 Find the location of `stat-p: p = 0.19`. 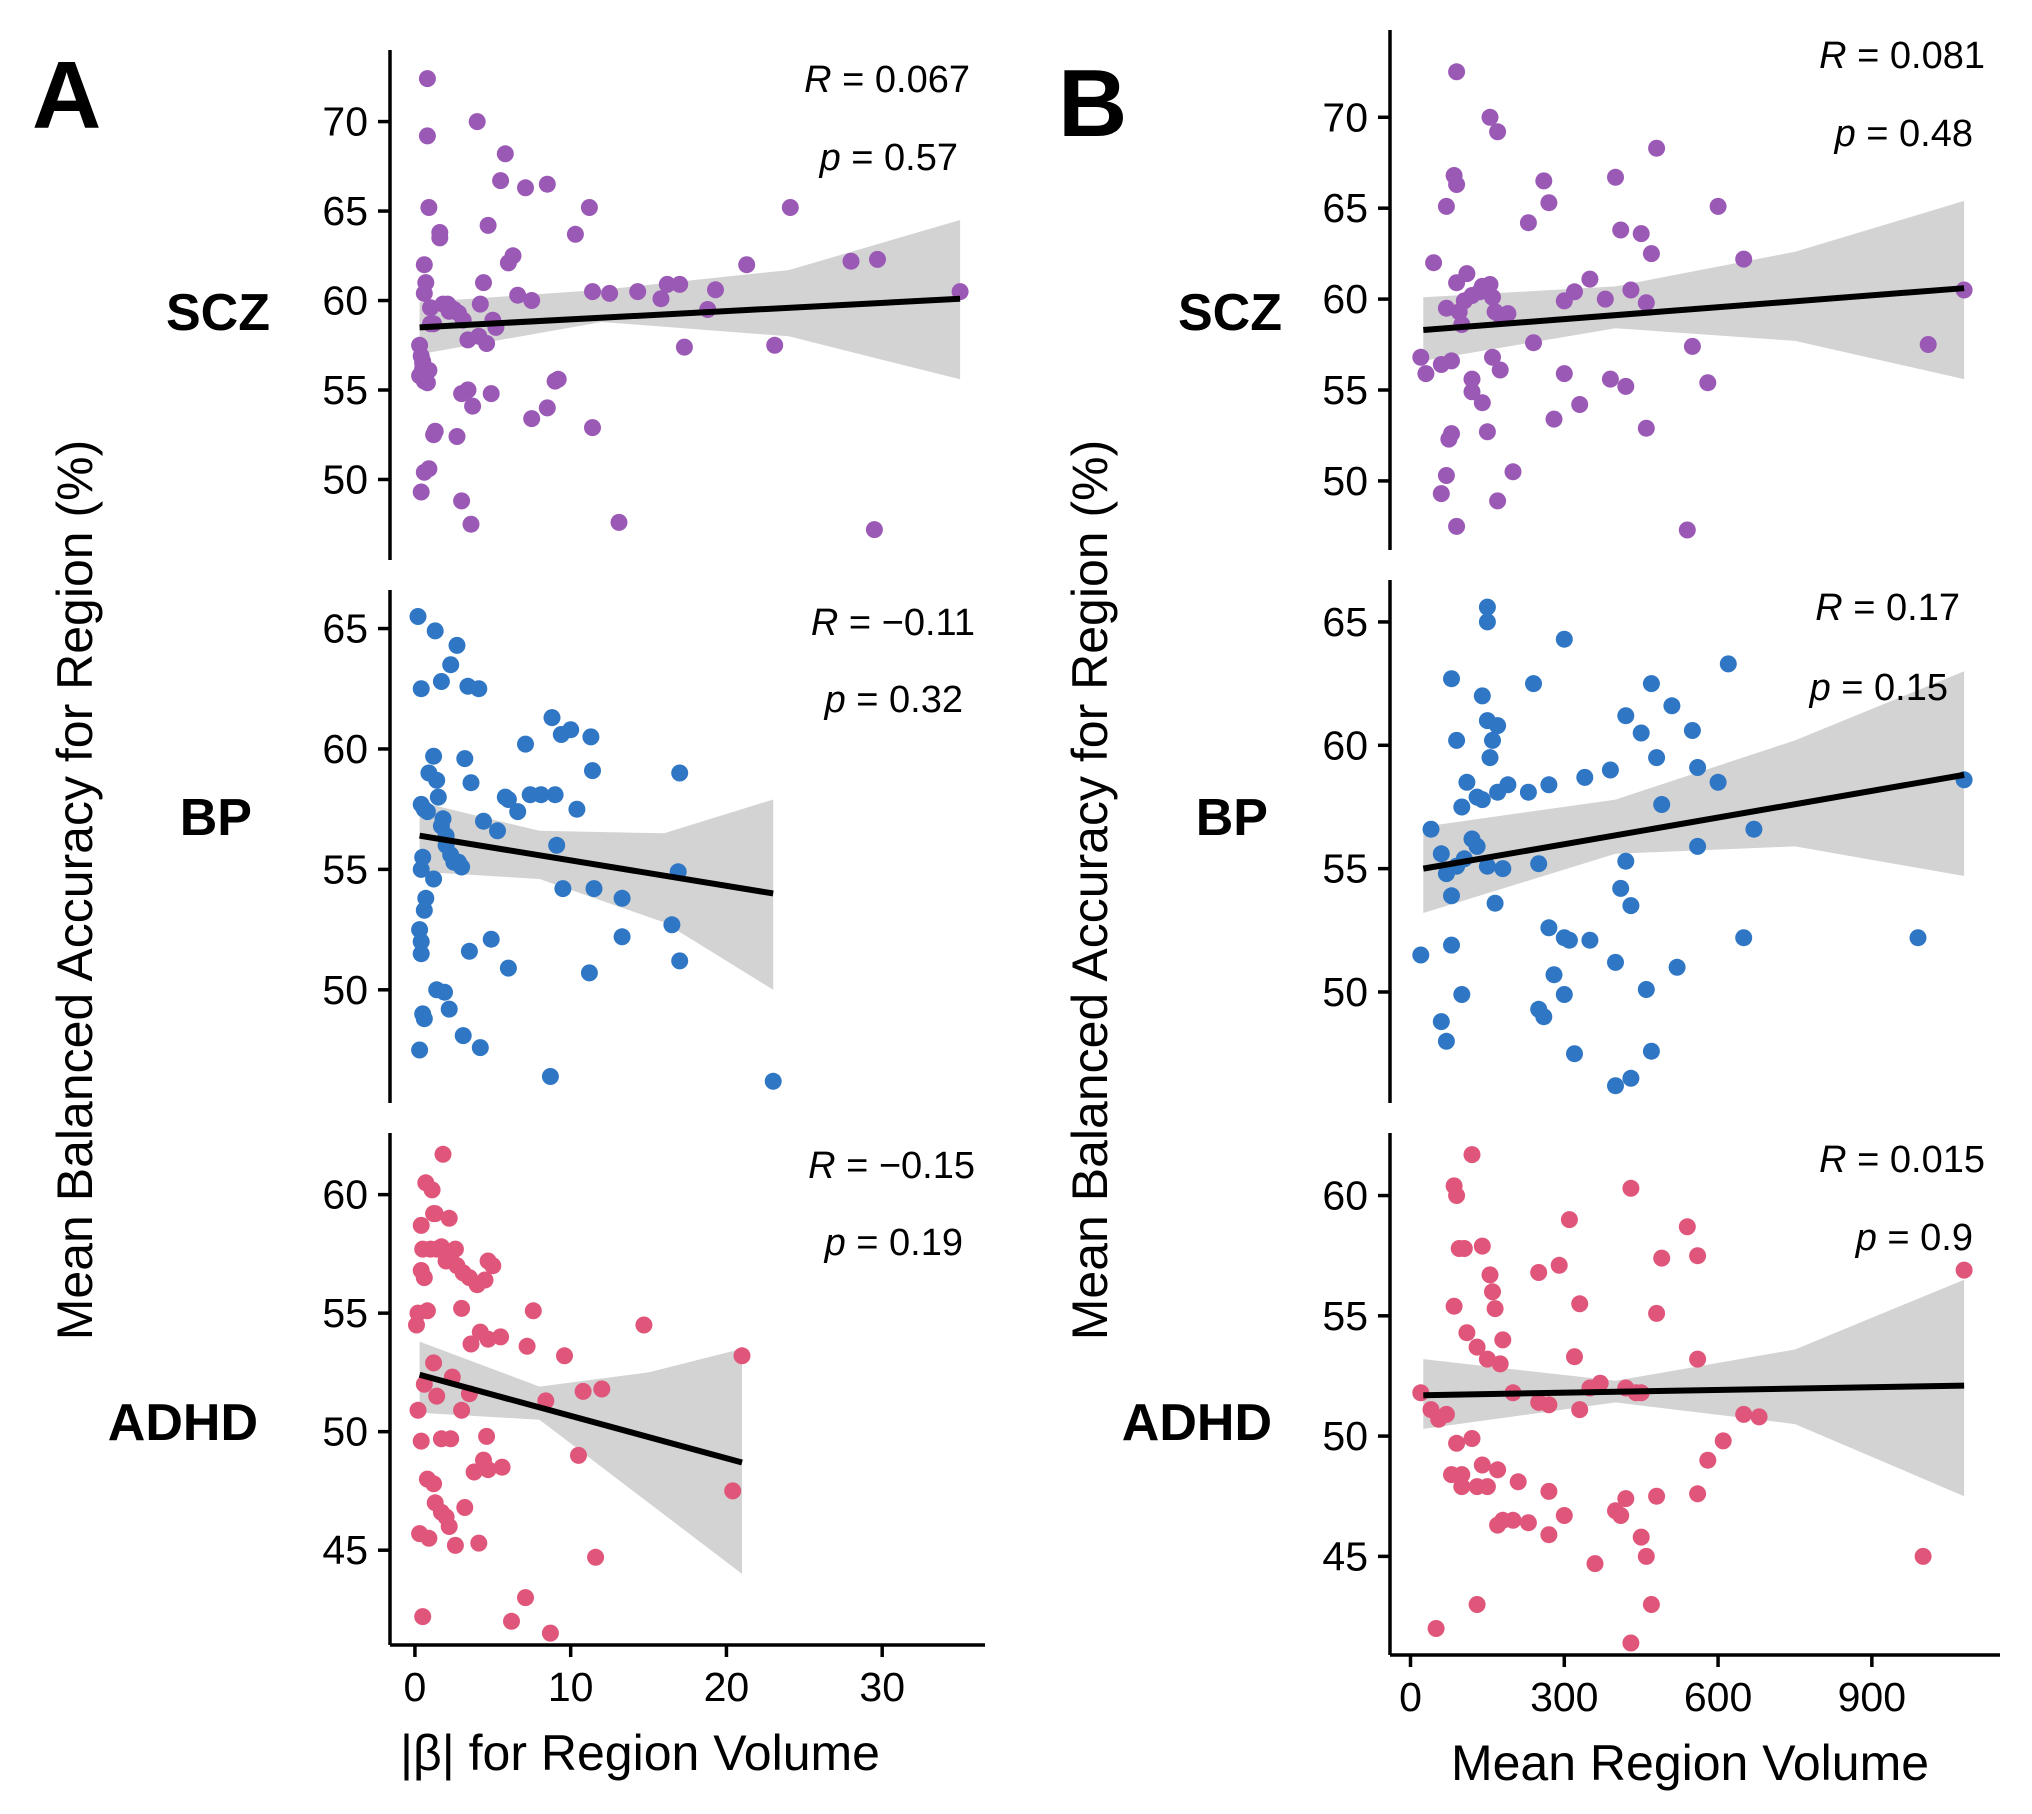

stat-p: p = 0.19 is located at coordinates (893, 1243).